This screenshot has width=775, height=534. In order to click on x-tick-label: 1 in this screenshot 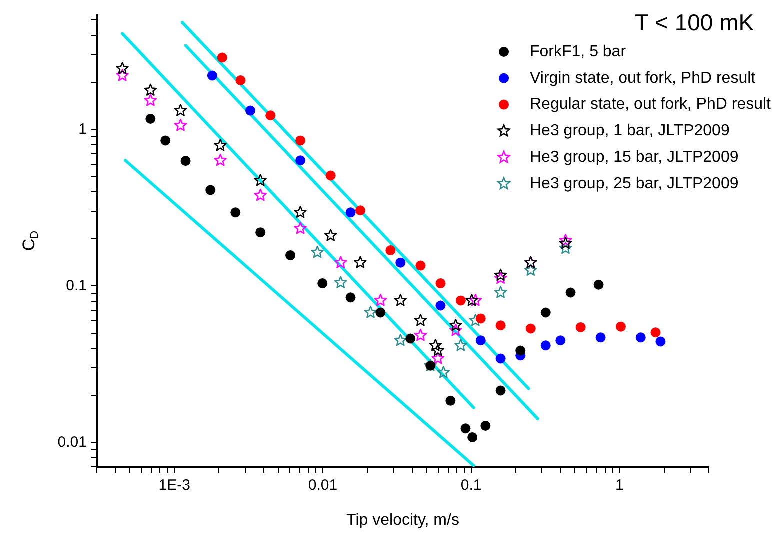, I will do `click(620, 485)`.